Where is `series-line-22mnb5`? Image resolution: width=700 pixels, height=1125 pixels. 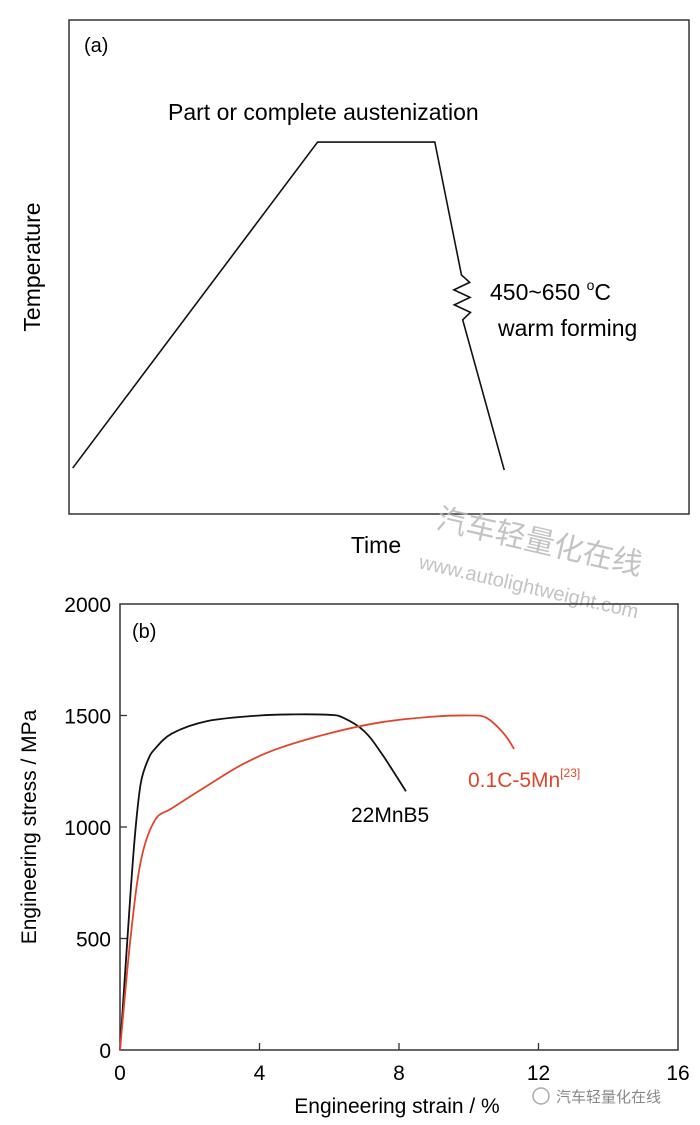
series-line-22mnb5 is located at coordinates (263, 882).